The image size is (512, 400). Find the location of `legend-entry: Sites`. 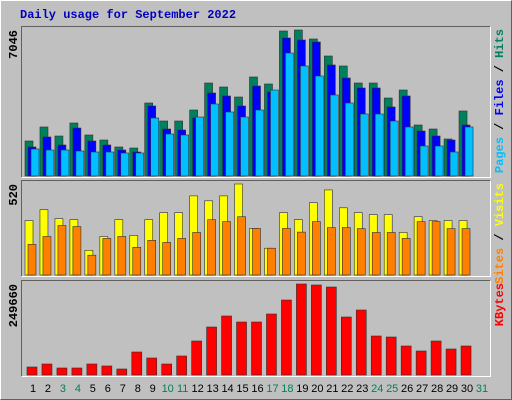

legend-entry: Sites is located at coordinates (500, 266).